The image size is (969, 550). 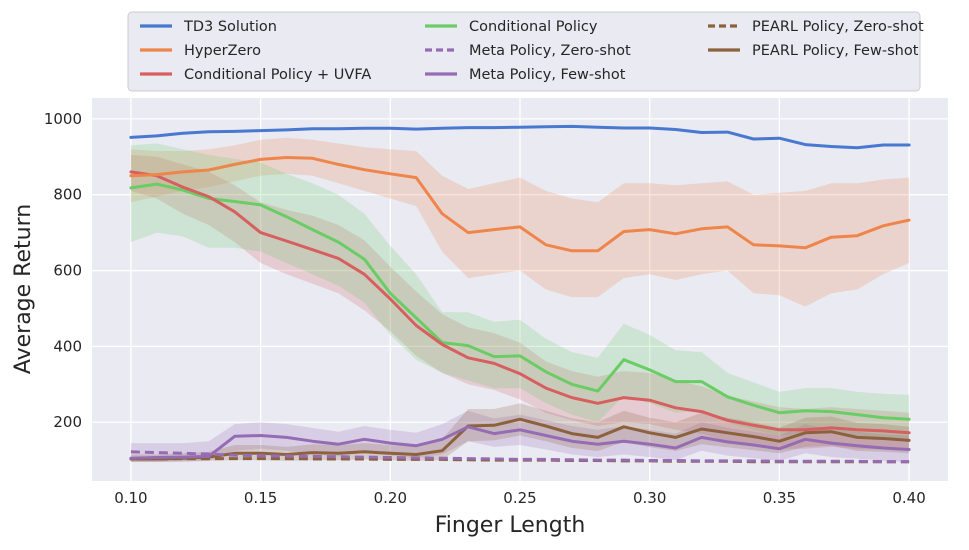 I want to click on y-tick-label: 400, so click(x=67, y=346).